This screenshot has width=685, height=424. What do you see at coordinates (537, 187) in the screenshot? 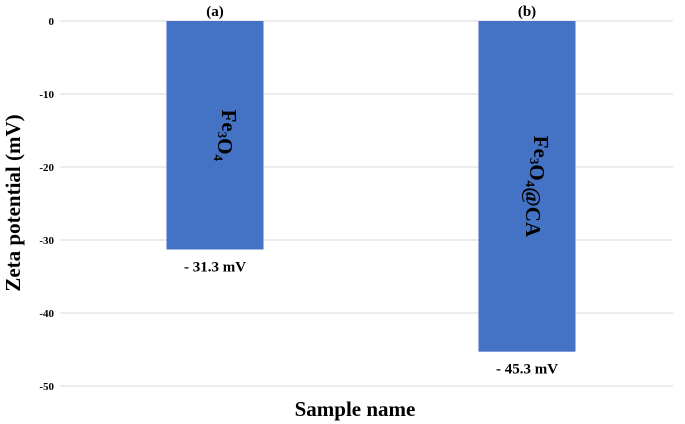
I see `bar-category-label: Fe3O4@CA` at bounding box center [537, 187].